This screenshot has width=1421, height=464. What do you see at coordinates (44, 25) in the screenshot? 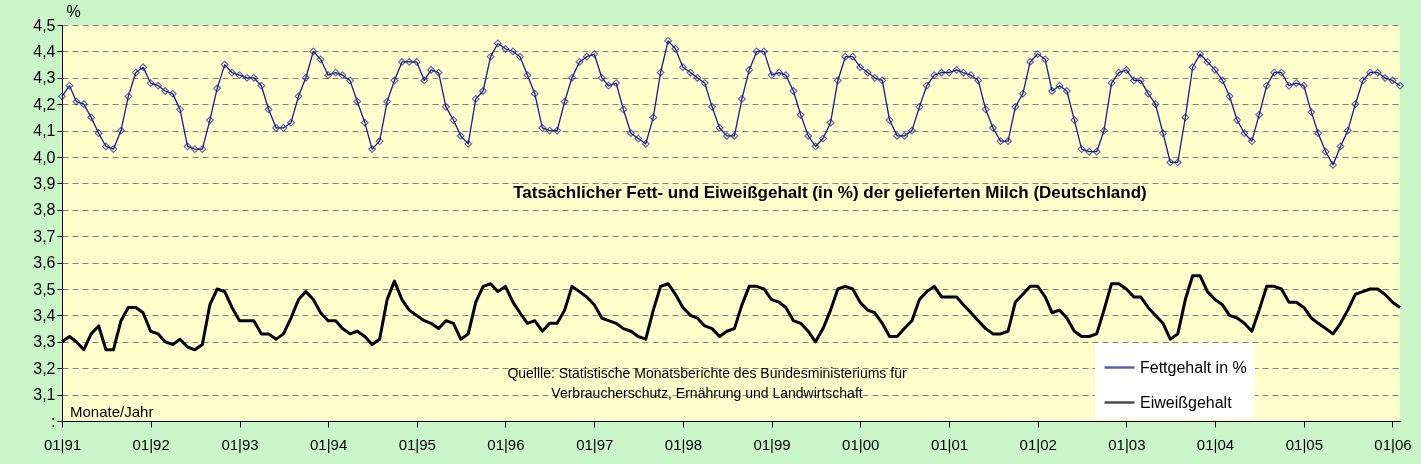
I see `y-tick-label: 4,5` at bounding box center [44, 25].